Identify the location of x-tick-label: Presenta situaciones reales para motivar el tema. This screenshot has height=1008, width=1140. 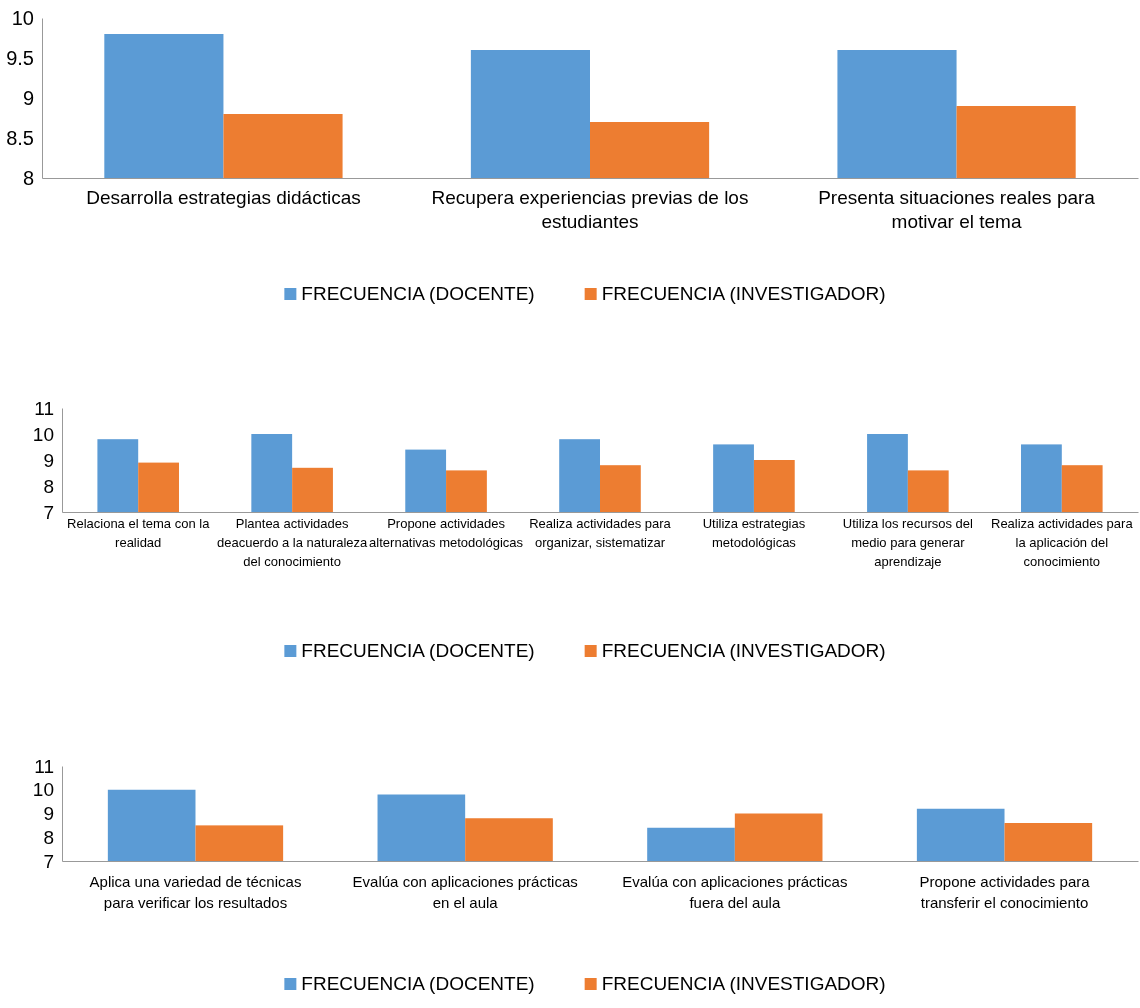
(957, 209).